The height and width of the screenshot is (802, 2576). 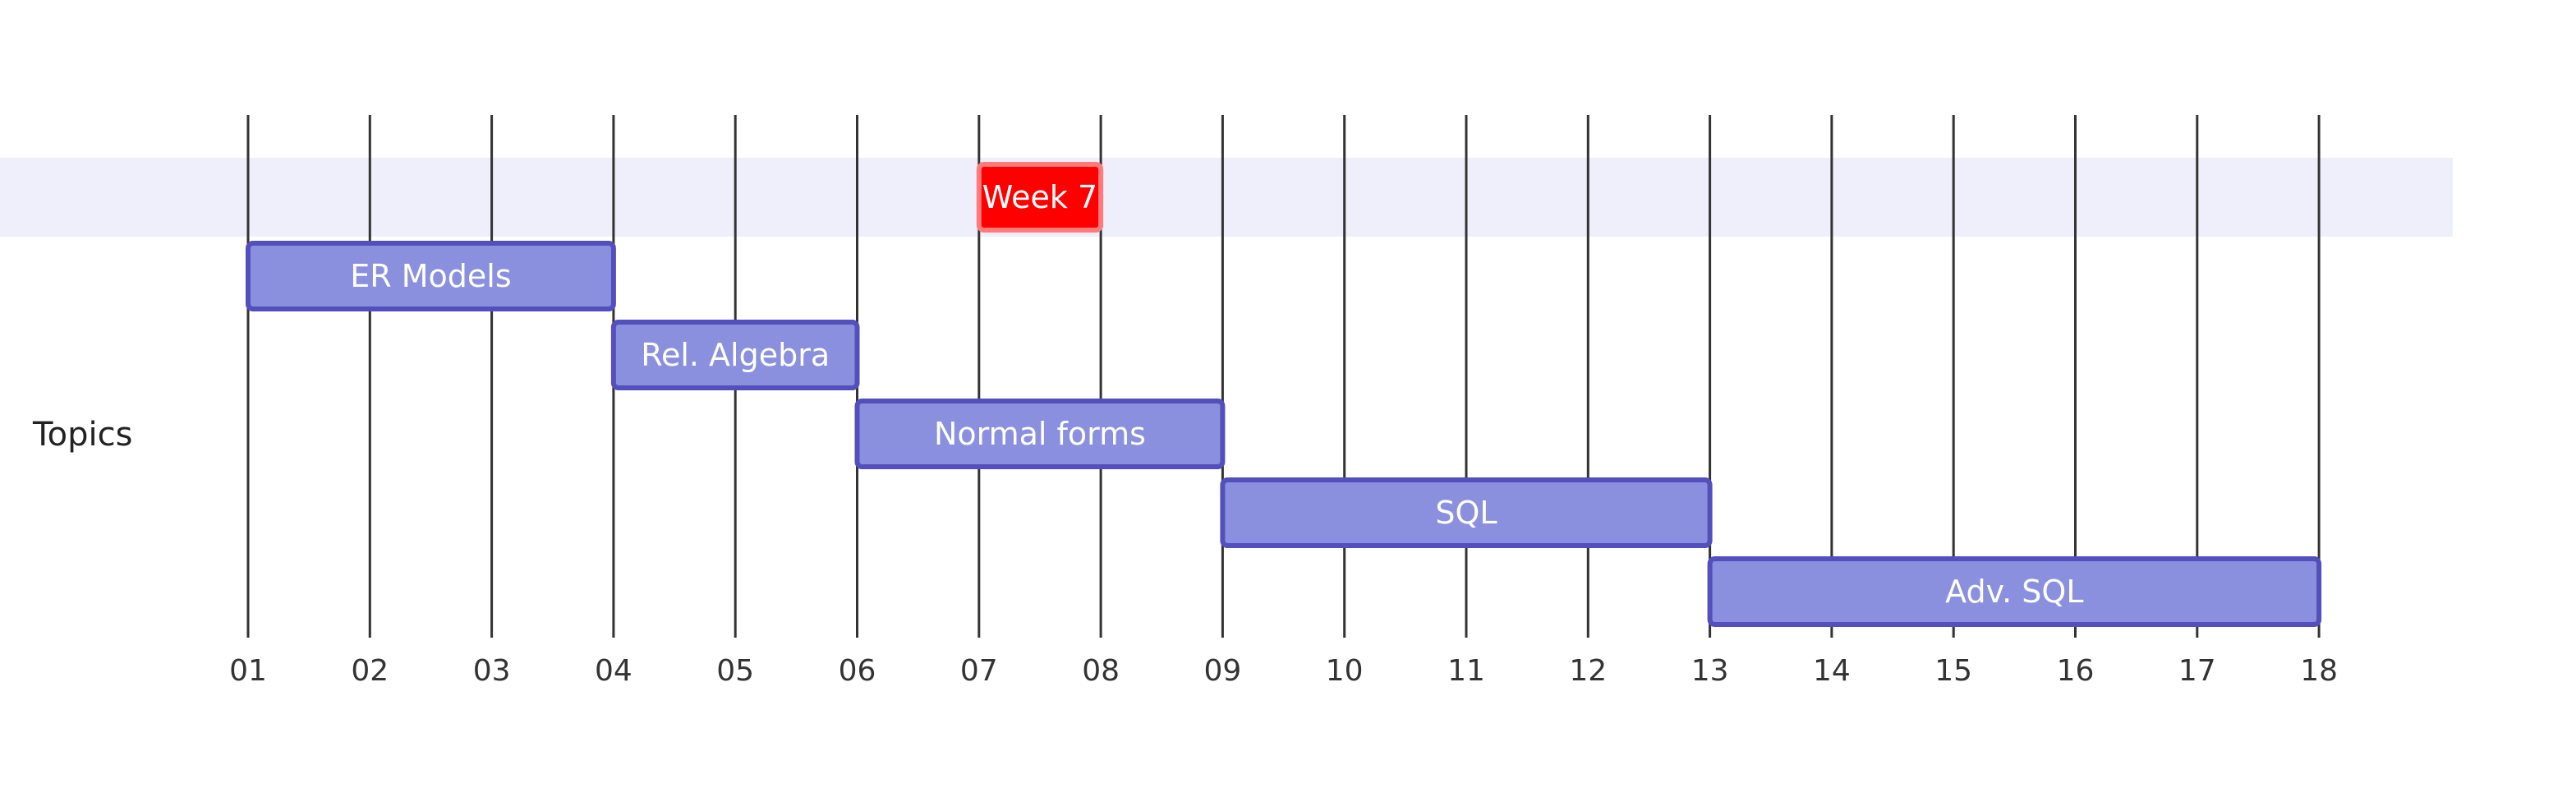 I want to click on x-axis: 01 02 03 04 05 06 07 08 09 10 11 12 13 14 15 16 17 18, so click(x=1283, y=671).